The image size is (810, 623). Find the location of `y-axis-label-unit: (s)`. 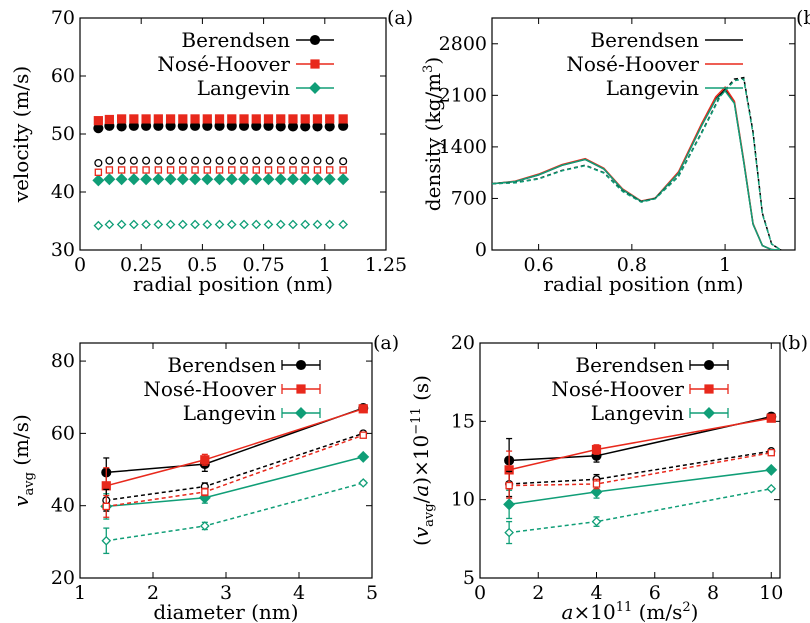

y-axis-label-unit: (s) is located at coordinates (421, 391).